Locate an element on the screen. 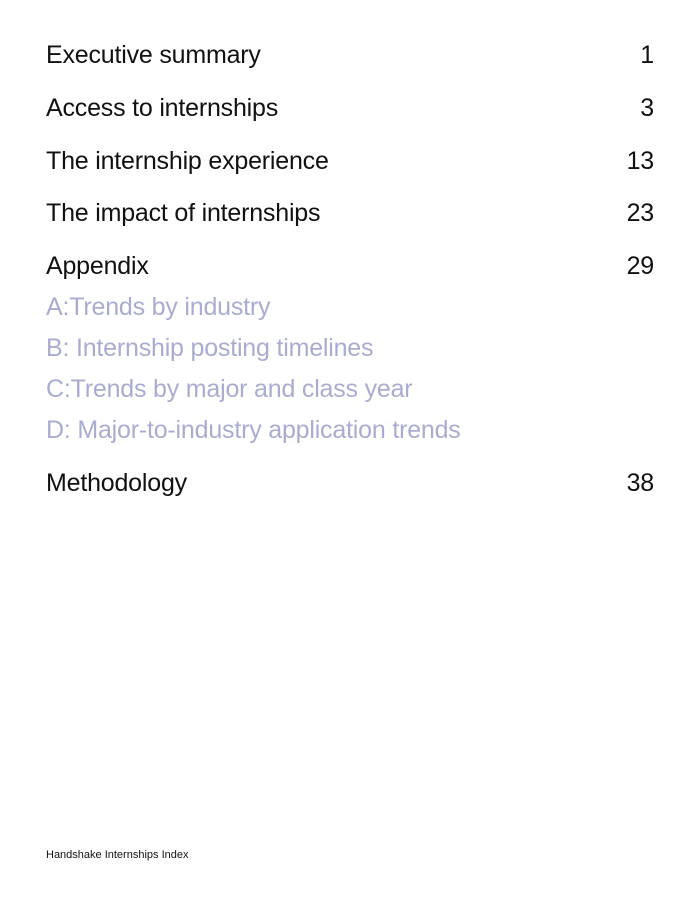 The height and width of the screenshot is (906, 700). toc-entry-title: The impact of internships is located at coordinates (183, 212).